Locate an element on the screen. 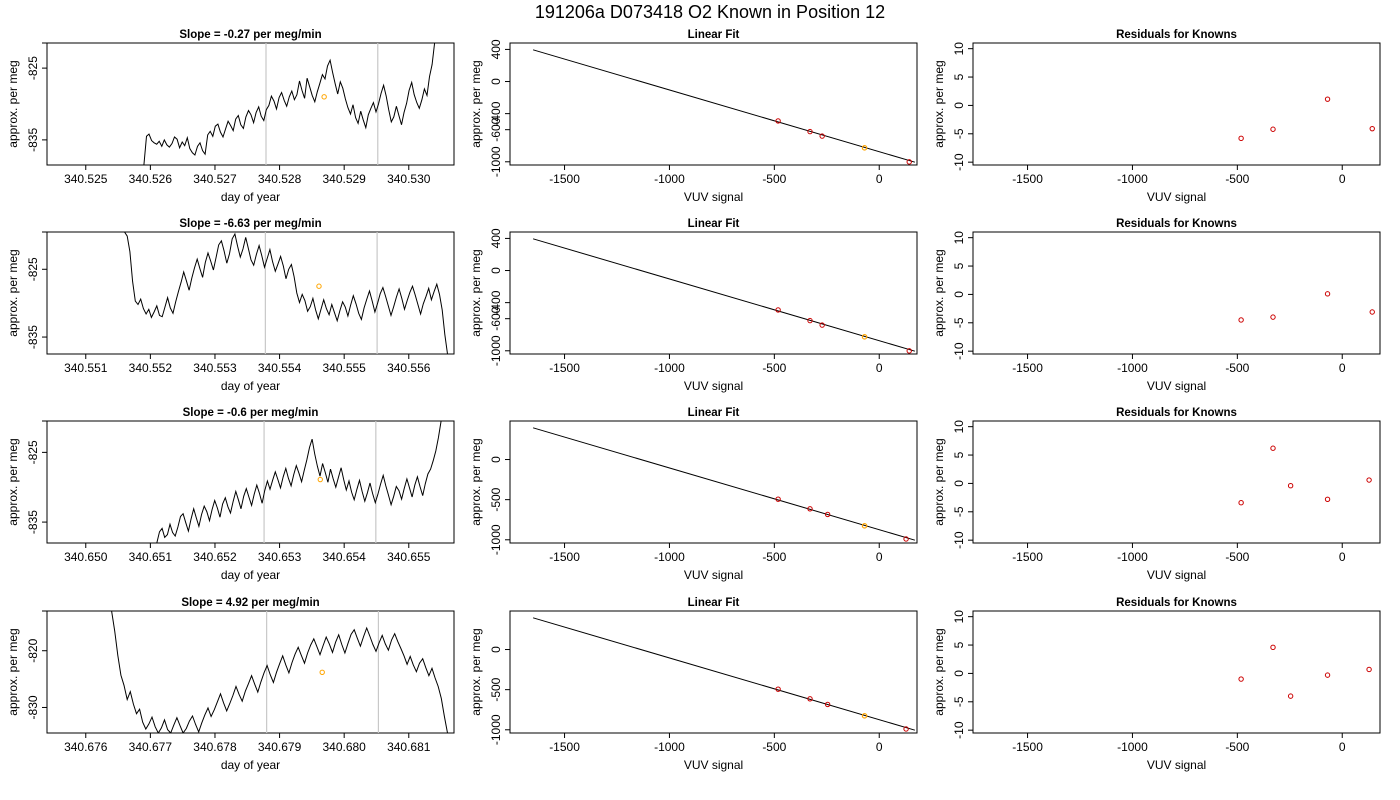  x-tick-label: 340.527 is located at coordinates (215, 179).